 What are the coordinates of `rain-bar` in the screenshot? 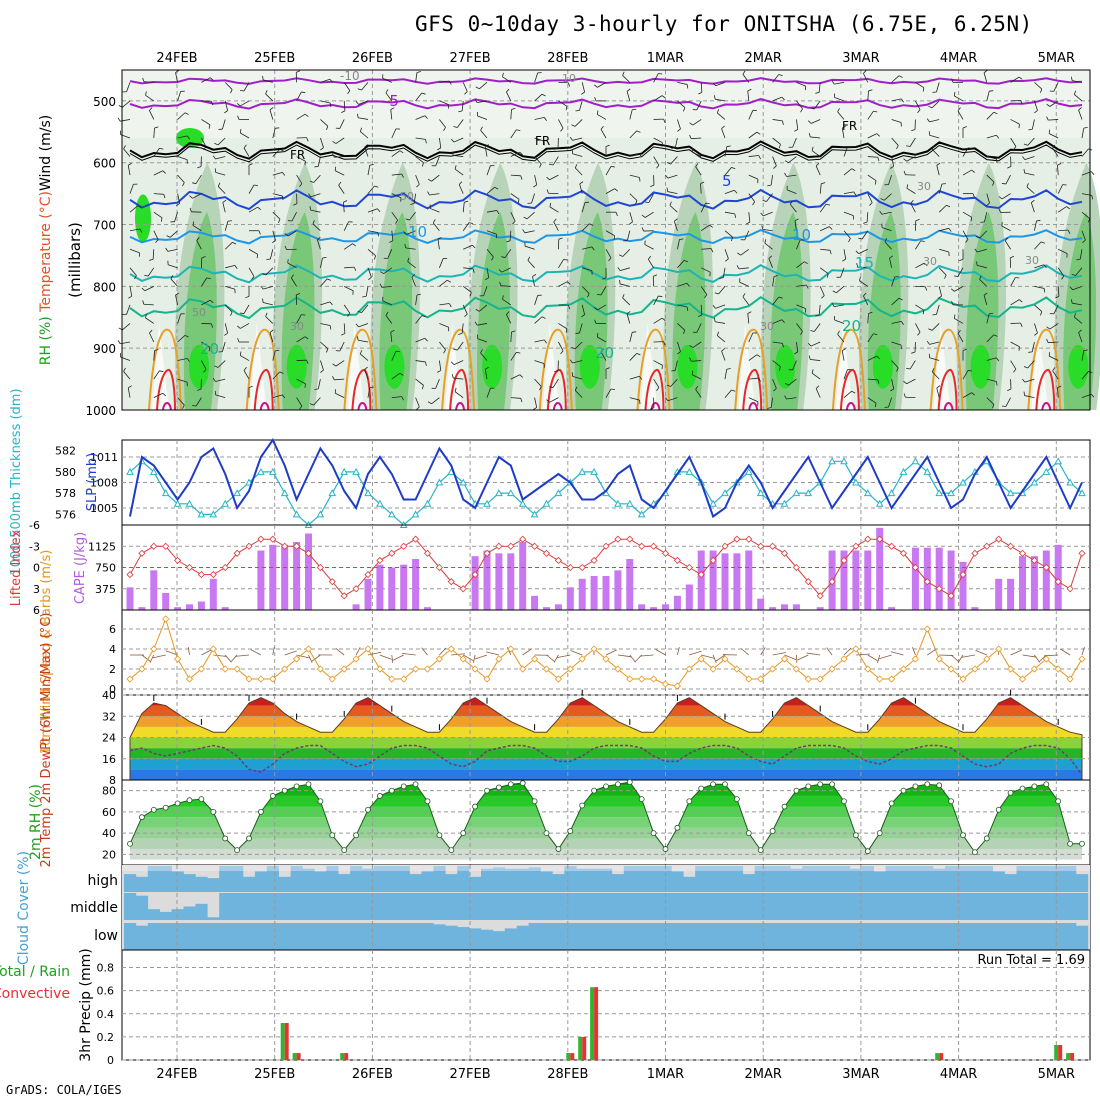 It's located at (580, 1048).